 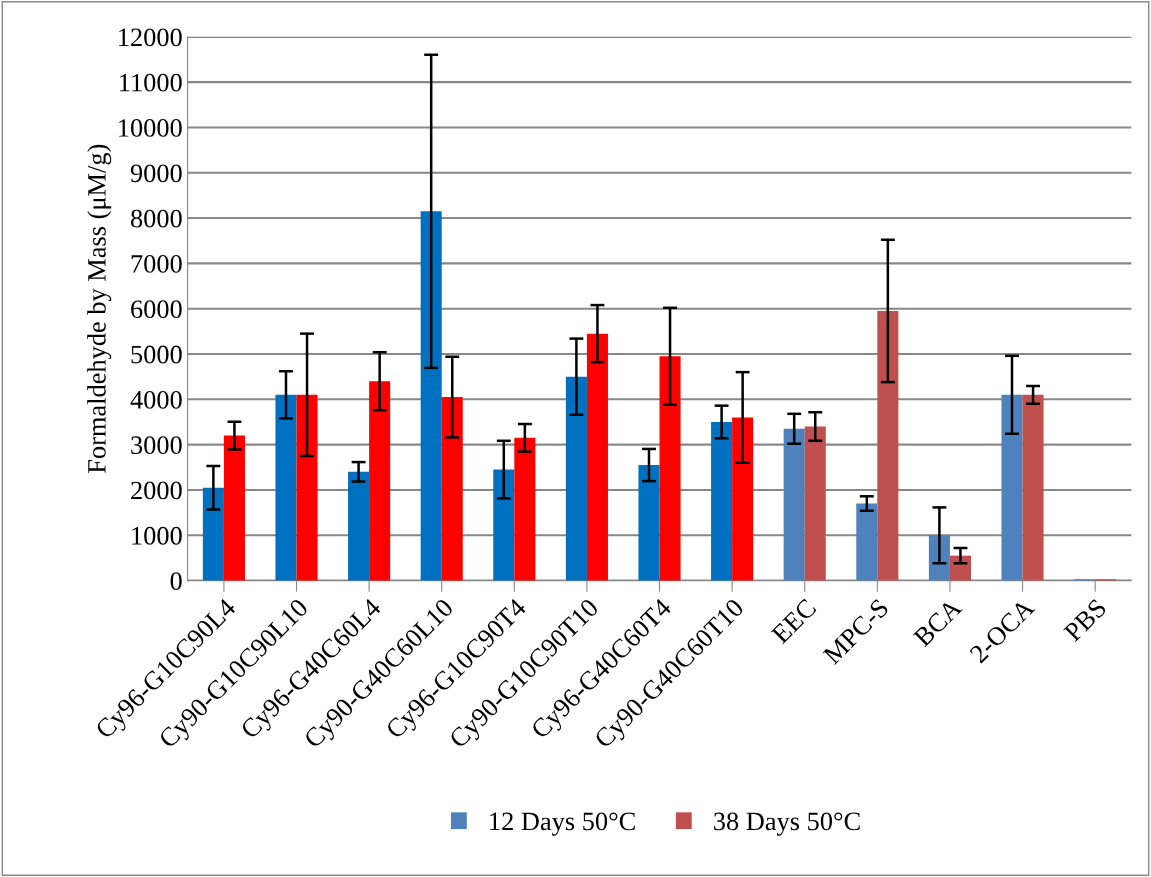 I want to click on x-tick-label: BCA, so click(x=937, y=622).